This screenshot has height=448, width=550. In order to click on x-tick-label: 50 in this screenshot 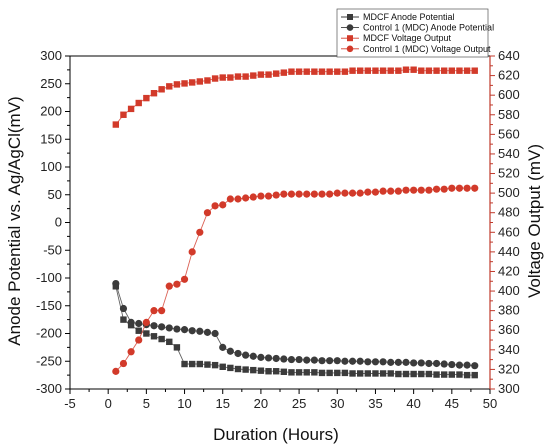, I will do `click(490, 403)`.